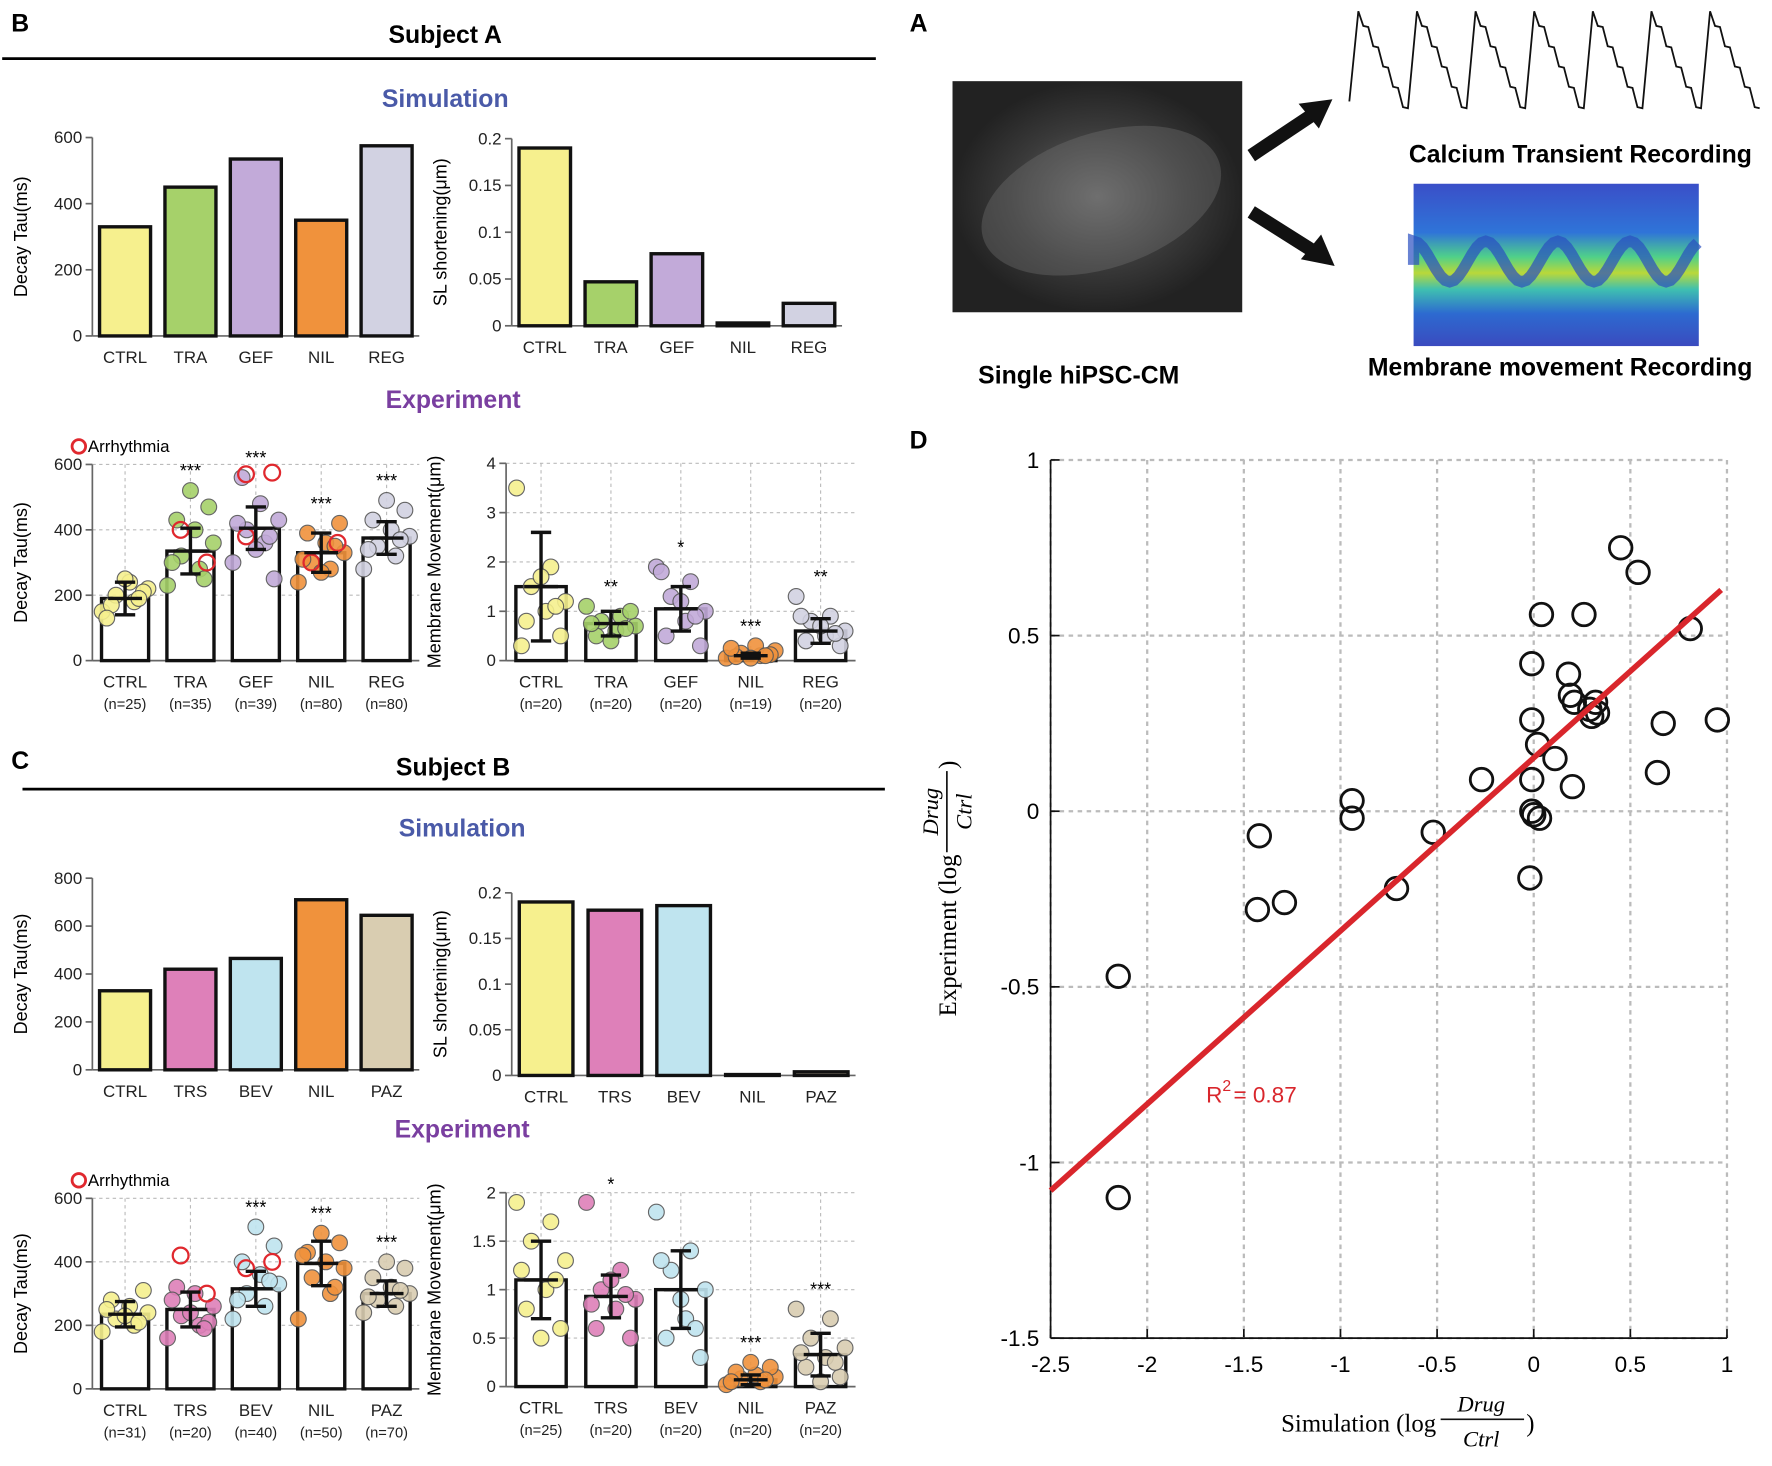 The width and height of the screenshot is (1772, 1466). What do you see at coordinates (445, 35) in the screenshot?
I see `panel-title: Subject A` at bounding box center [445, 35].